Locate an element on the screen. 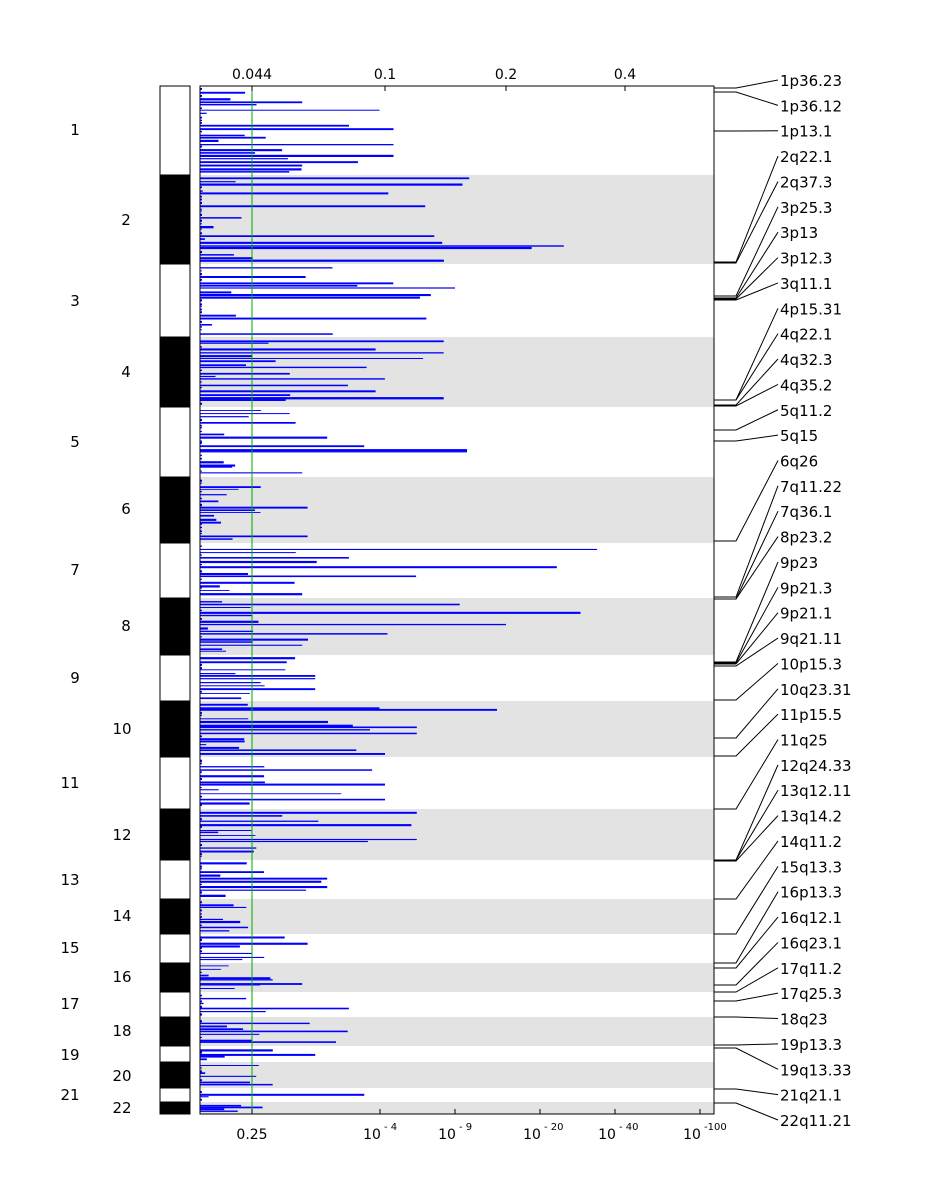 The image size is (948, 1200). bottom-tick-label: 10 is located at coordinates (447, 1135).